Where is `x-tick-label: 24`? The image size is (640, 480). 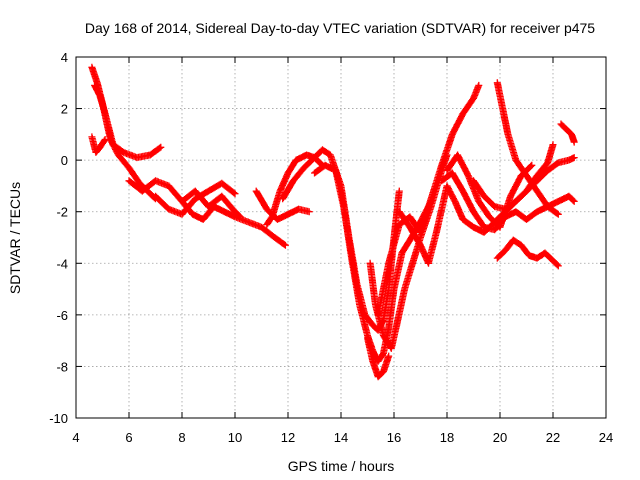
x-tick-label: 24 is located at coordinates (606, 437).